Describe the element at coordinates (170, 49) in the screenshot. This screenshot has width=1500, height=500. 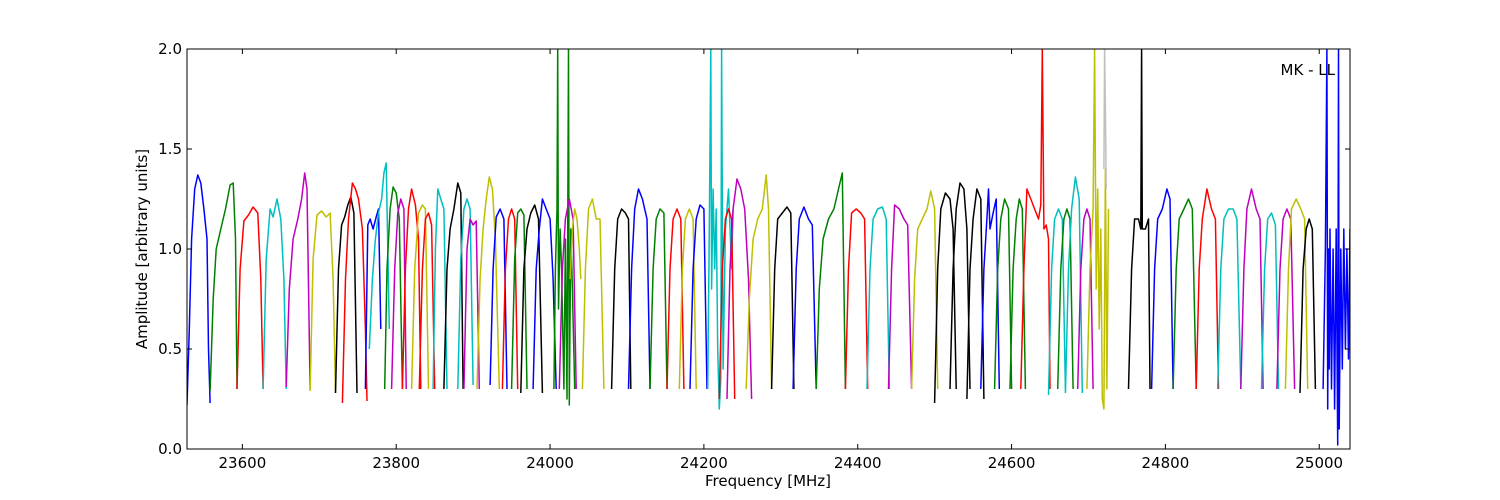
I see `y-tick-label: 2.0` at that location.